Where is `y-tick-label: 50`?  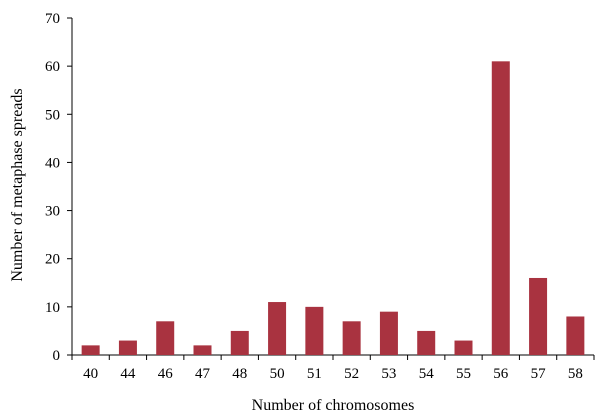 y-tick-label: 50 is located at coordinates (52, 115).